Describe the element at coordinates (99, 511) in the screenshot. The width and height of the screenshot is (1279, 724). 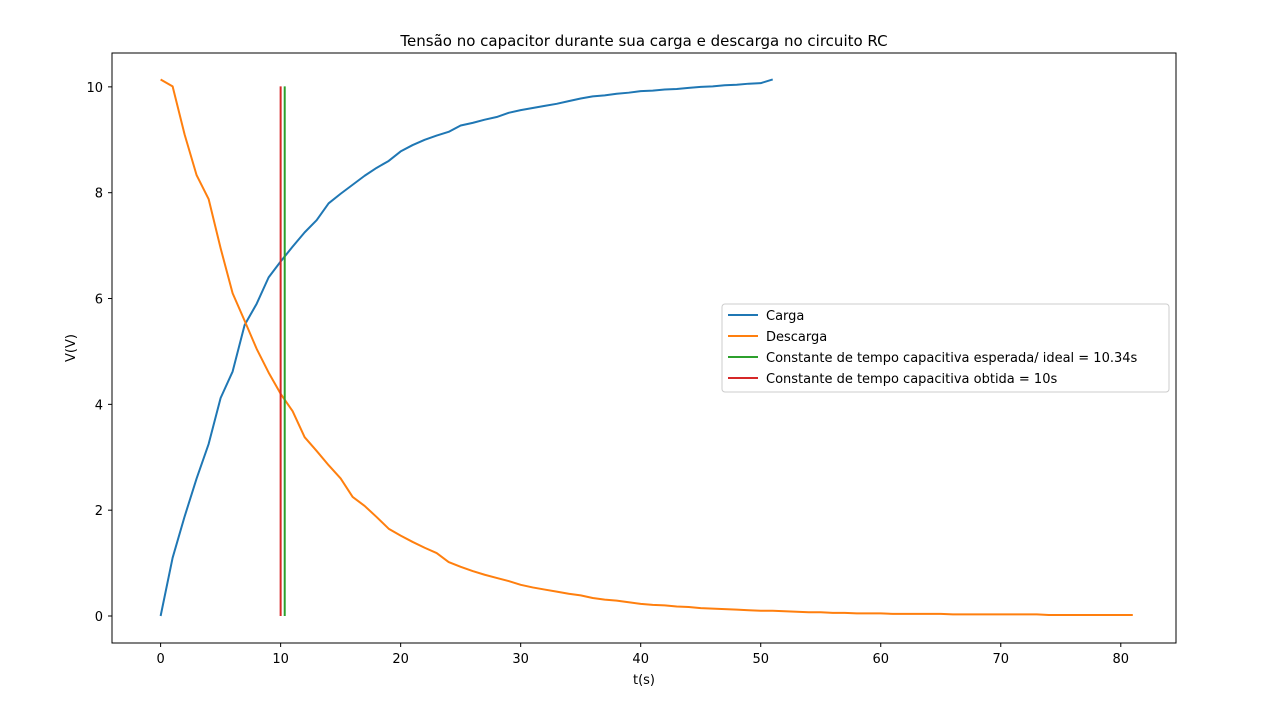
I see `y-tick-label: 2` at that location.